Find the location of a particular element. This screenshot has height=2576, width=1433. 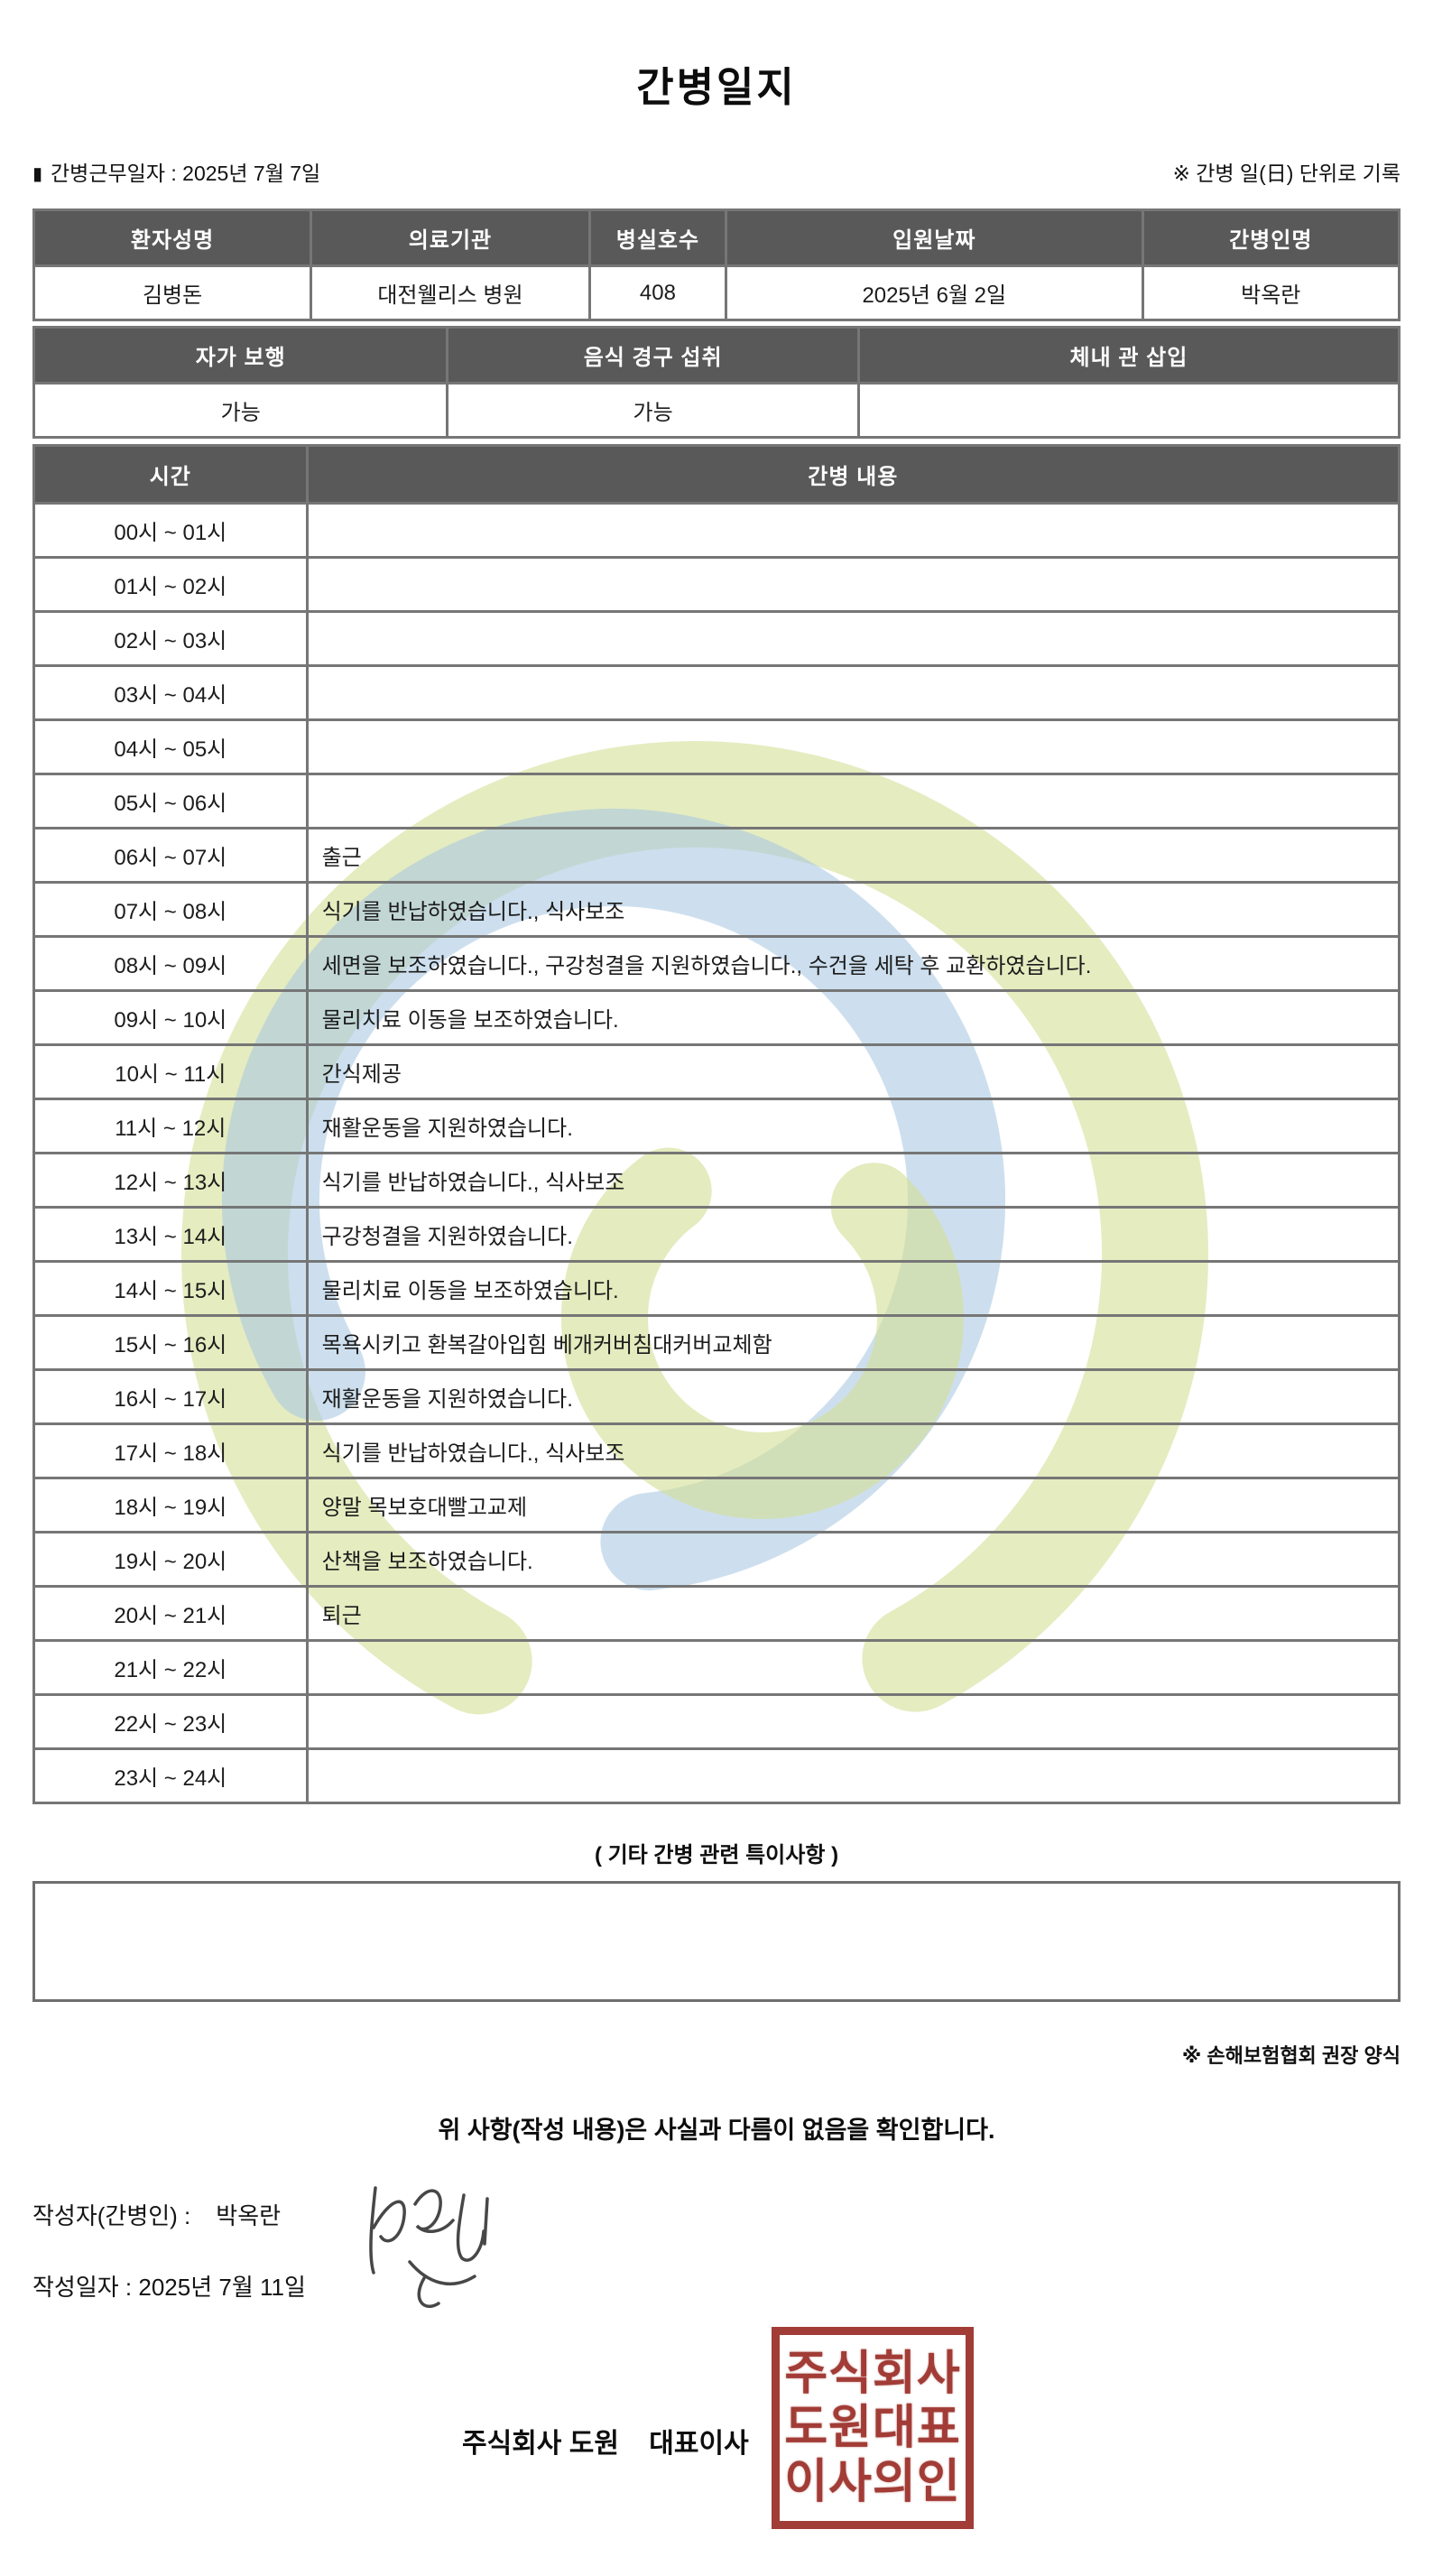

care-content: 출근 is located at coordinates (853, 855).